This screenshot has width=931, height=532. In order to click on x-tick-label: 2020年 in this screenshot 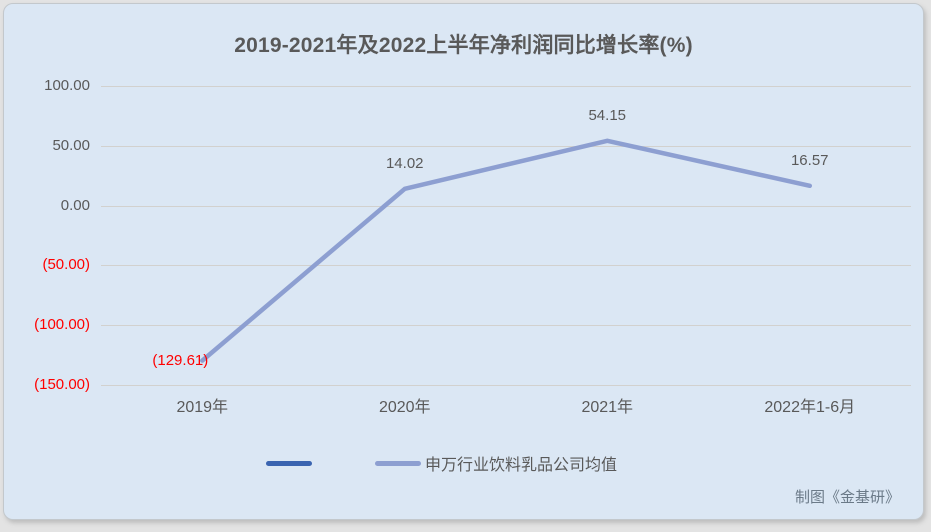, I will do `click(404, 407)`.